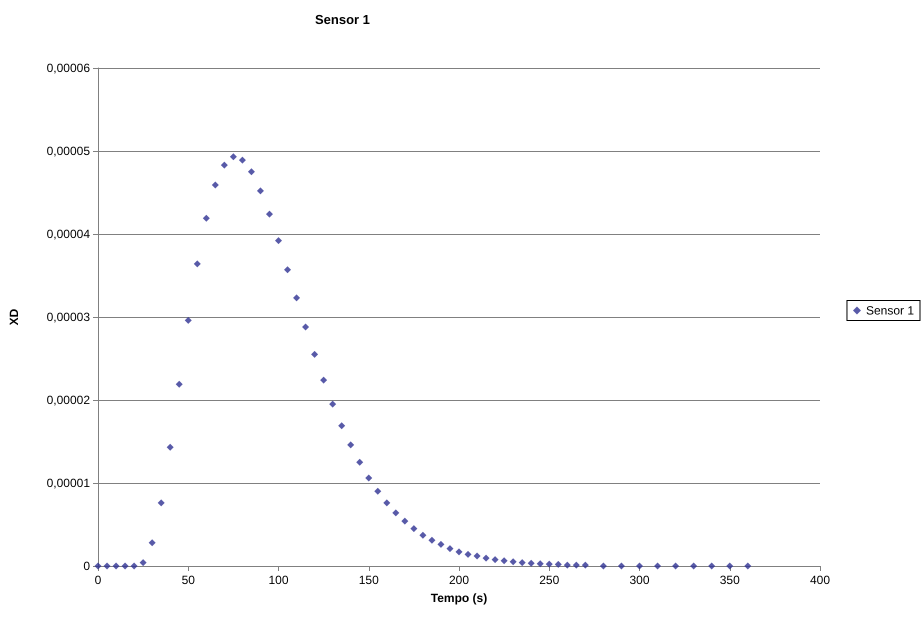 The width and height of the screenshot is (922, 621). I want to click on y-tick-label: 0,00003, so click(68, 317).